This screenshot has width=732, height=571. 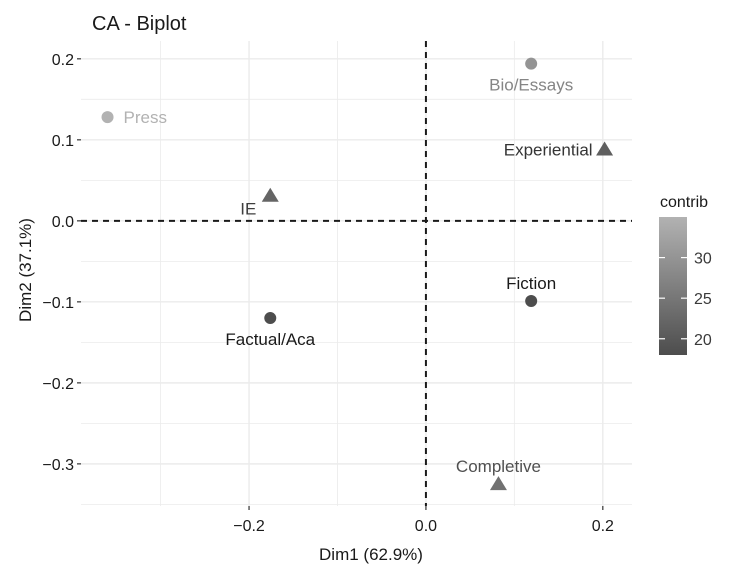 I want to click on point-label: Fiction, so click(x=531, y=283).